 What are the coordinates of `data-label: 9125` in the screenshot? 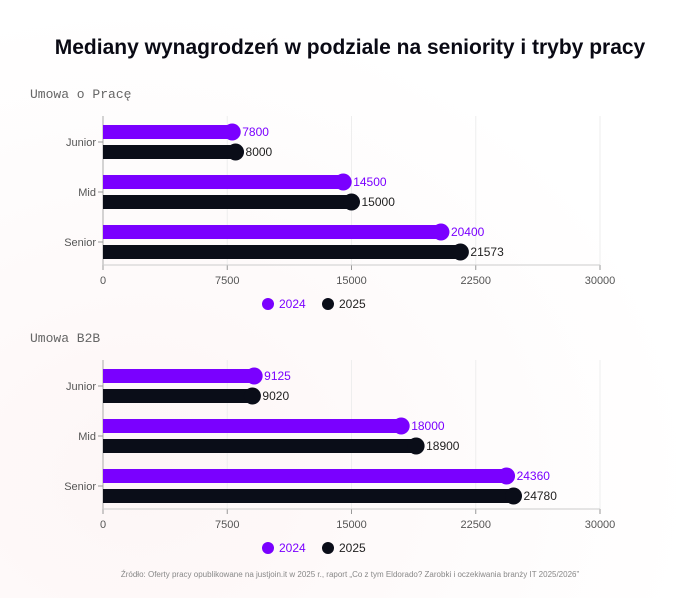 It's located at (277, 376).